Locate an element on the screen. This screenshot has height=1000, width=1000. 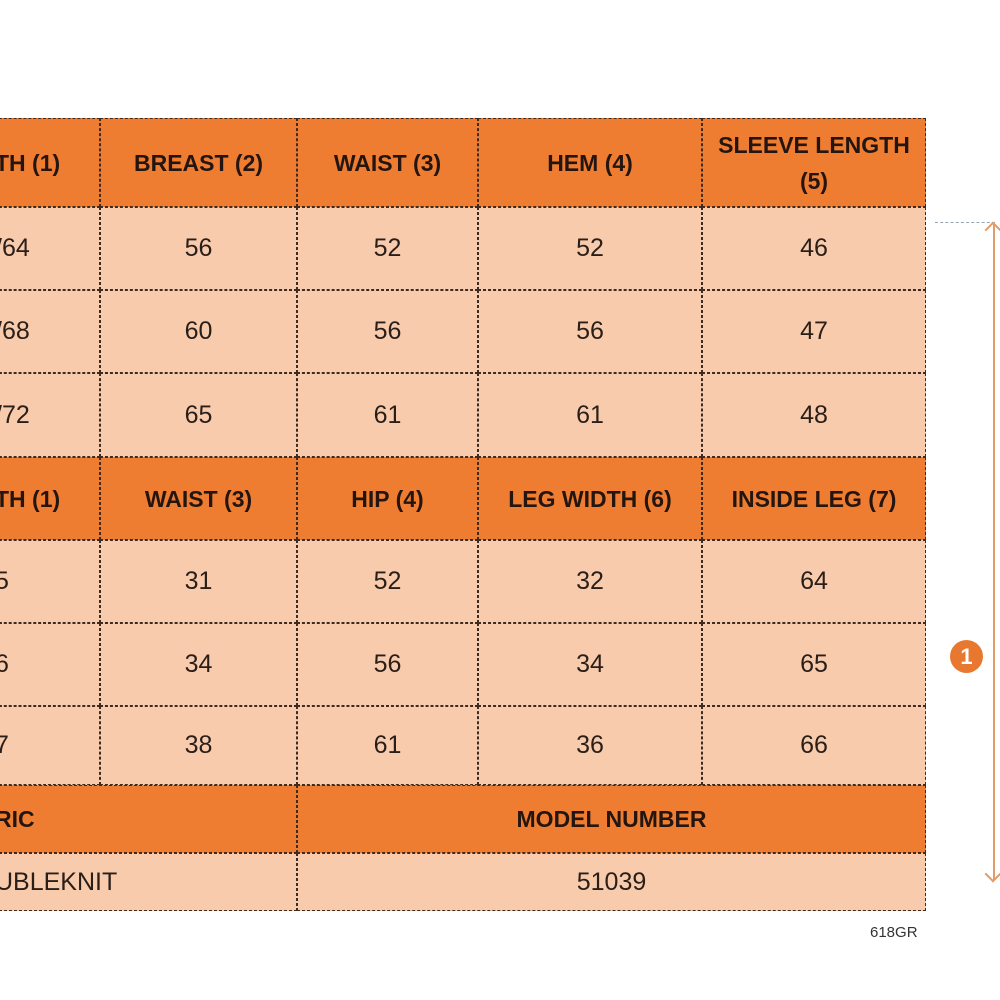
bottom-table-header-cell: INSIDE LEG (7) is located at coordinates (814, 498).